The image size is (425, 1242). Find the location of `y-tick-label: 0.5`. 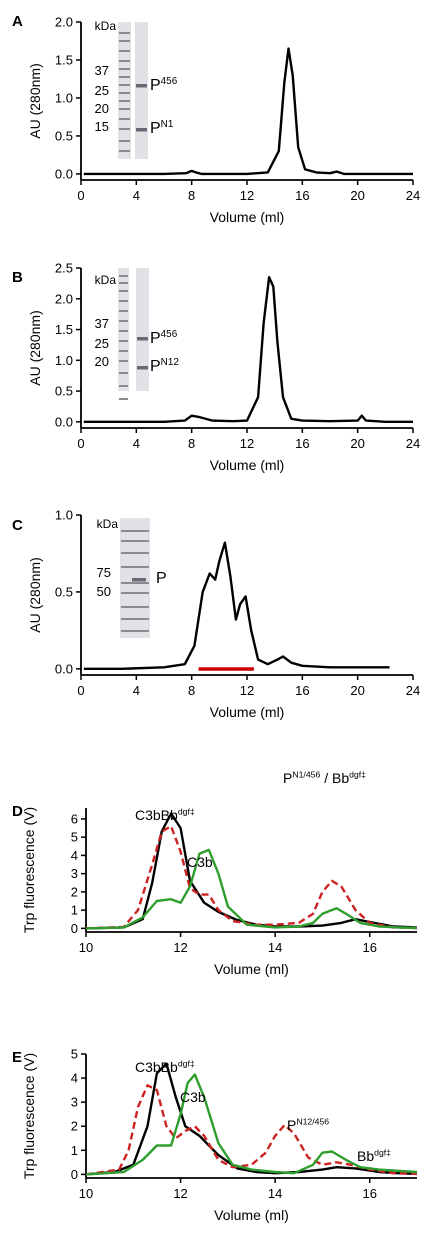

y-tick-label: 0.5 is located at coordinates (64, 391).